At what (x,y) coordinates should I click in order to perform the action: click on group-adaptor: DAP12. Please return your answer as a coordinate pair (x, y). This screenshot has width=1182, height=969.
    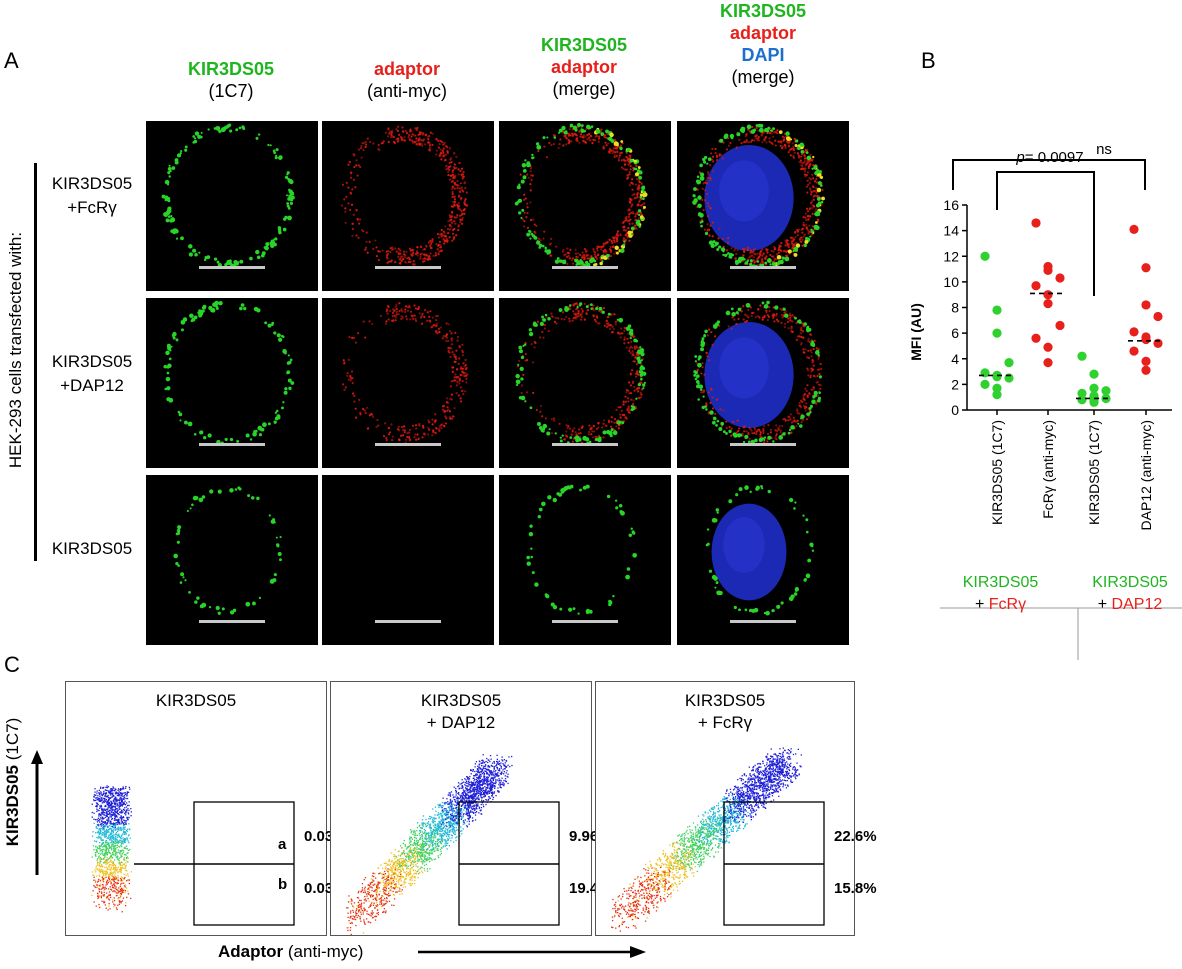
    Looking at the image, I should click on (1137, 604).